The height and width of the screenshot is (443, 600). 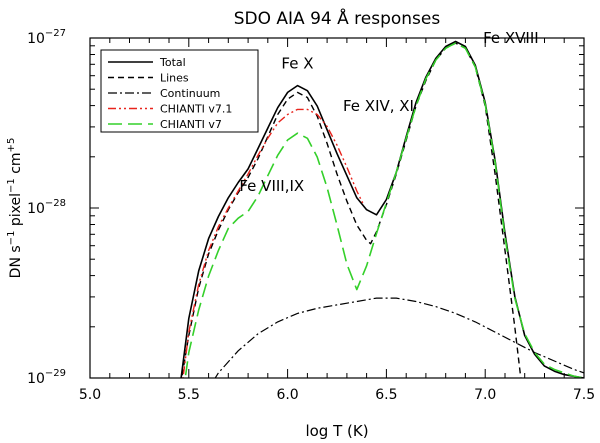 I want to click on y-label-base: DN s, so click(x=16, y=261).